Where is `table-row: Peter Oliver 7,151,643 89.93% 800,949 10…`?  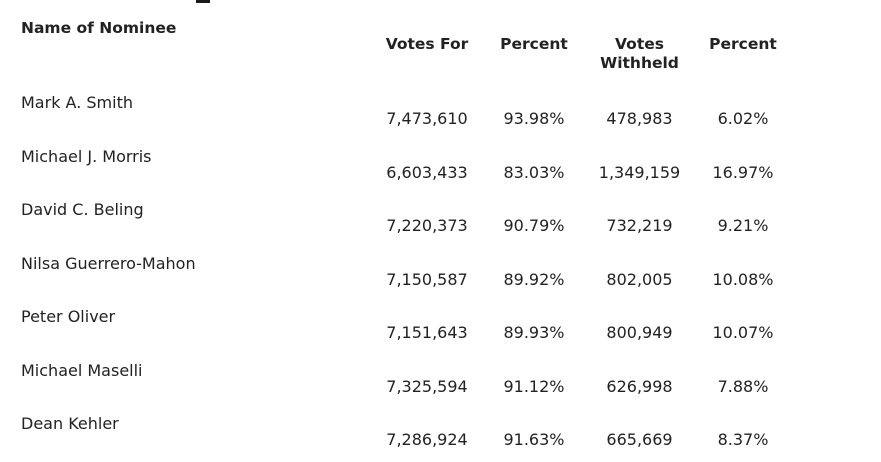
table-row: Peter Oliver 7,151,643 89.93% 800,949 10… is located at coordinates (405, 330).